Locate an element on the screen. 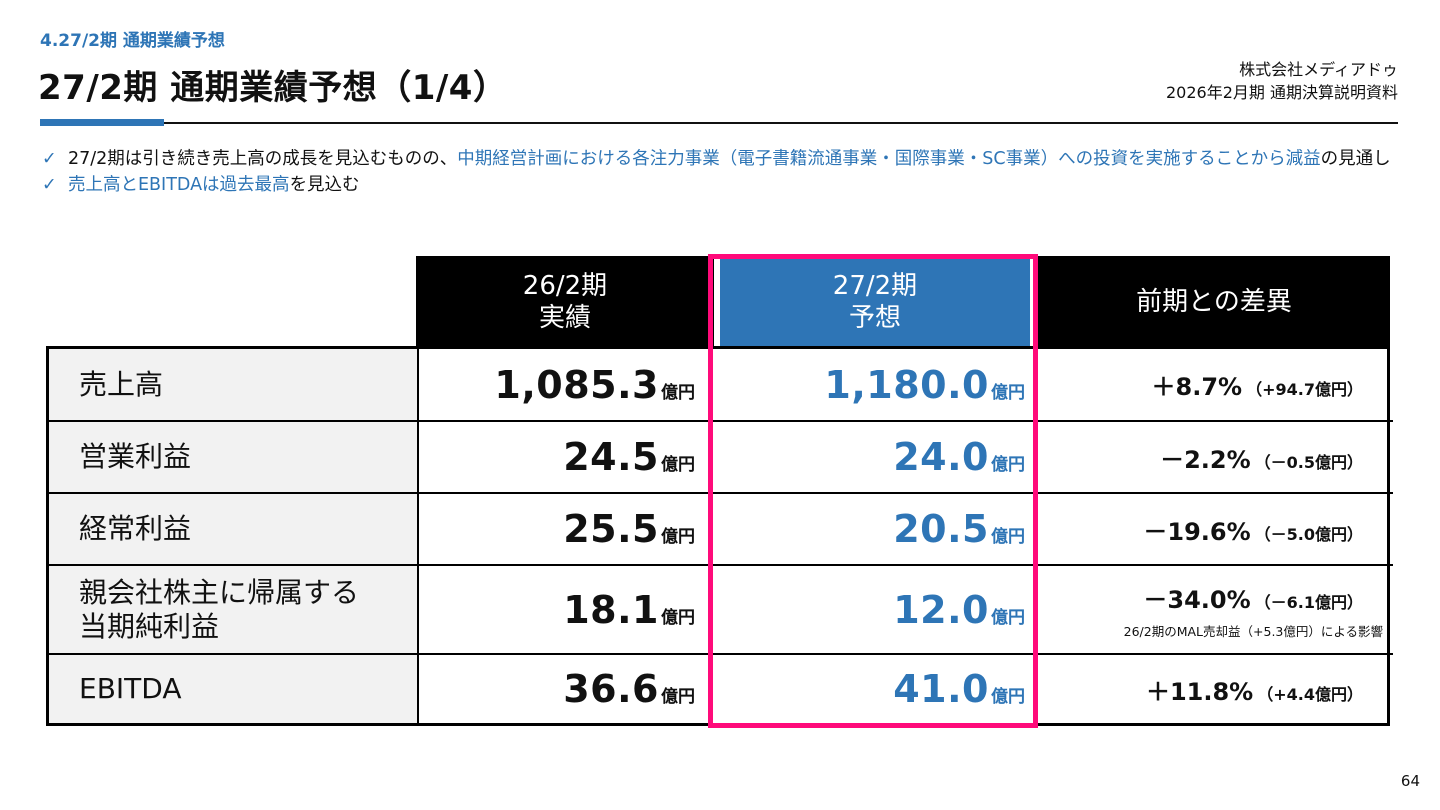 Image resolution: width=1440 pixels, height=810 pixels. actual-number: 24.5 is located at coordinates (611, 457).